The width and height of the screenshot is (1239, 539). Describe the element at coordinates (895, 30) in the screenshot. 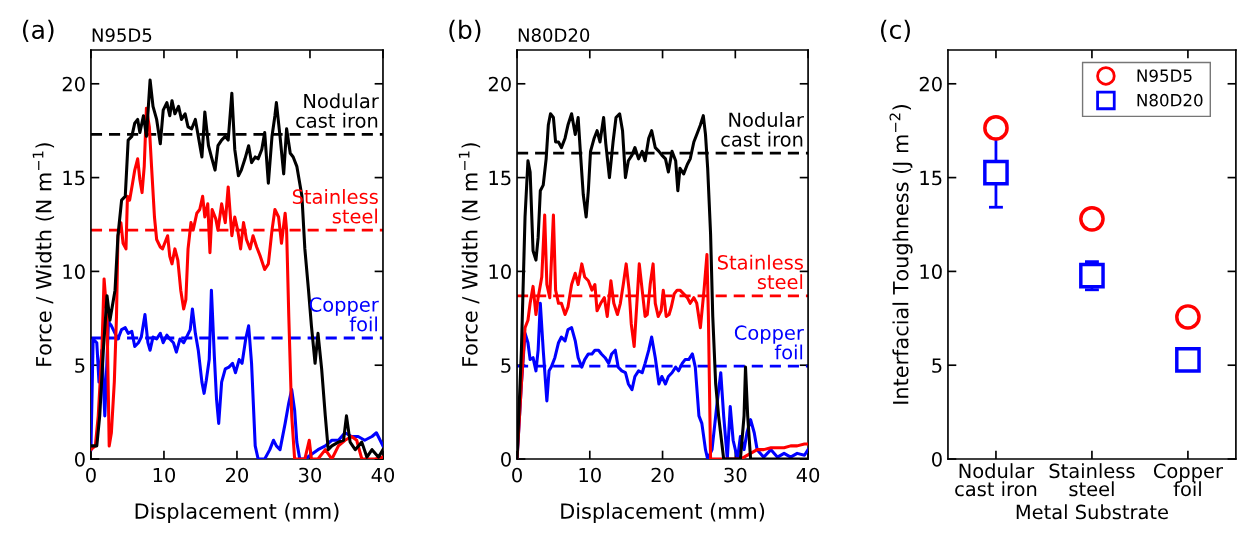

I see `text: (c)` at that location.